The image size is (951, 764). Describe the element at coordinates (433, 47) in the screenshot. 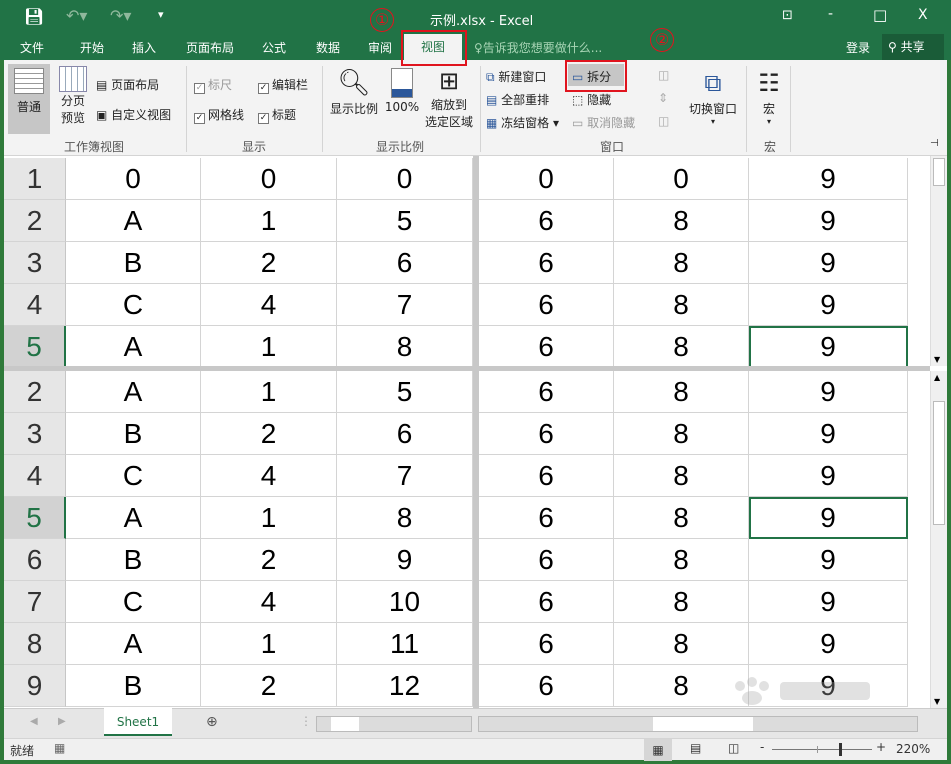

I see `tab-view: 视图` at that location.